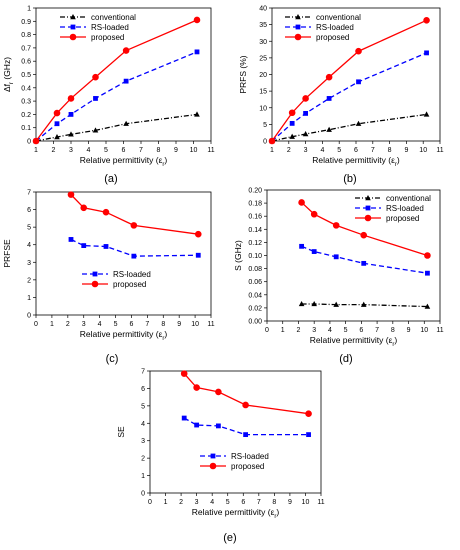 The image size is (460, 550). What do you see at coordinates (26, 88) in the screenshot?
I see `y-tick-label: 0.4` at bounding box center [26, 88].